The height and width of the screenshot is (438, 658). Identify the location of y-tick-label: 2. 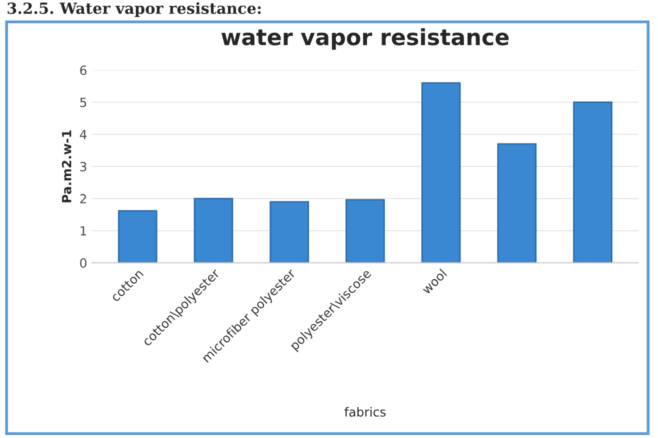
(83, 199).